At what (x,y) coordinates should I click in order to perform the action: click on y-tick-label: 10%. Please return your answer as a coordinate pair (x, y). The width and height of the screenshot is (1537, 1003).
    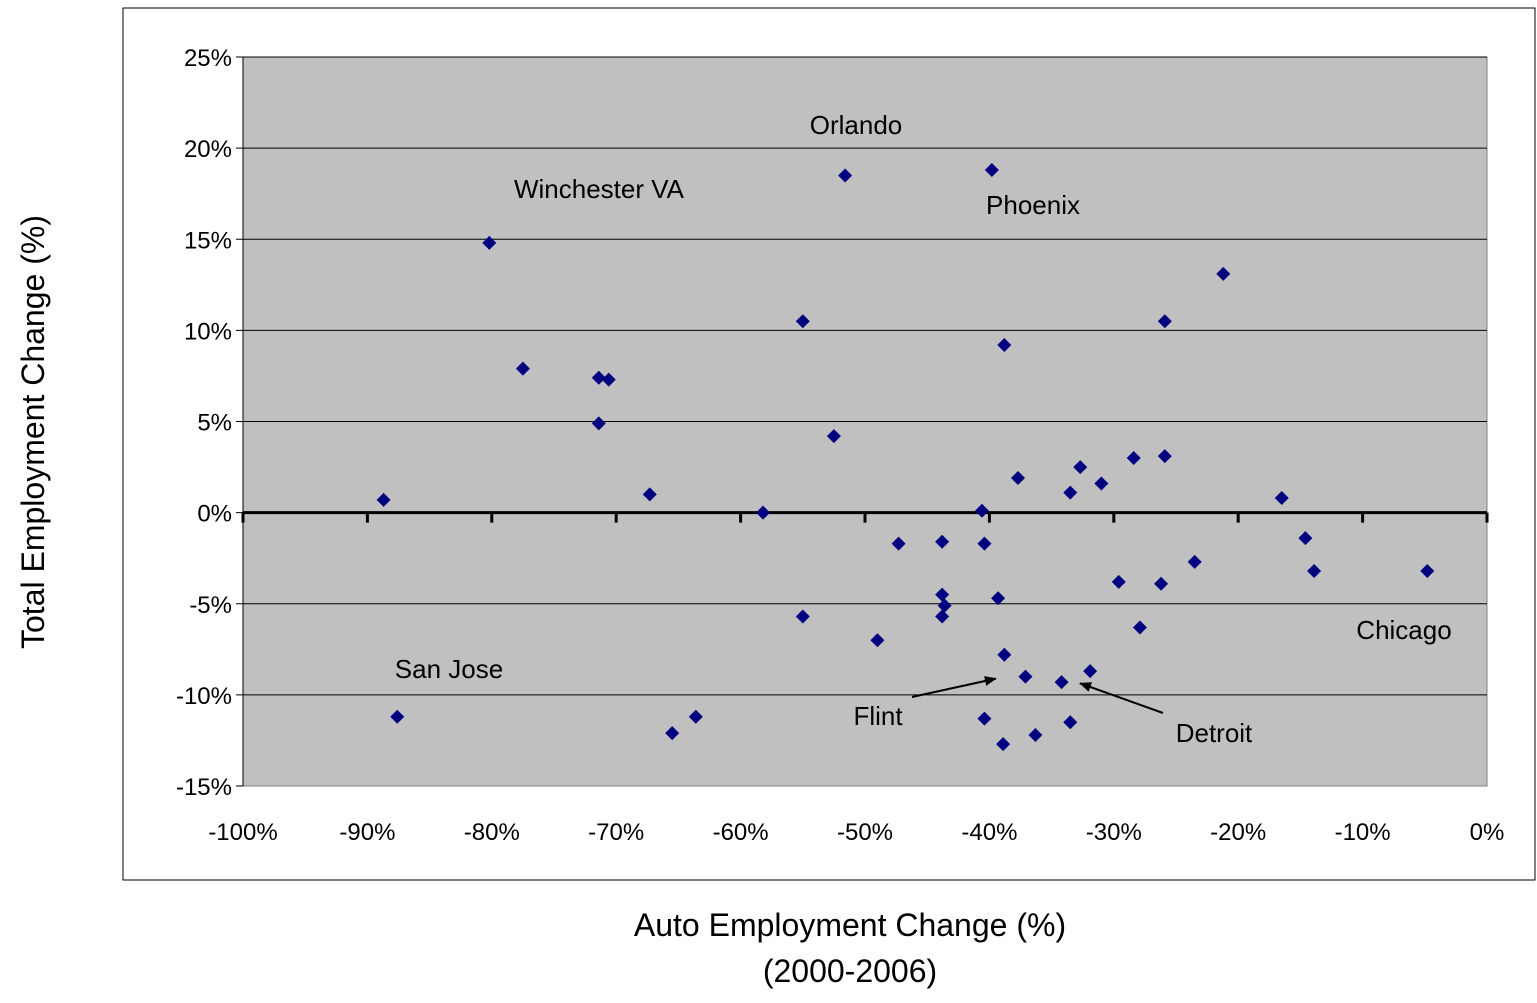
    Looking at the image, I should click on (208, 331).